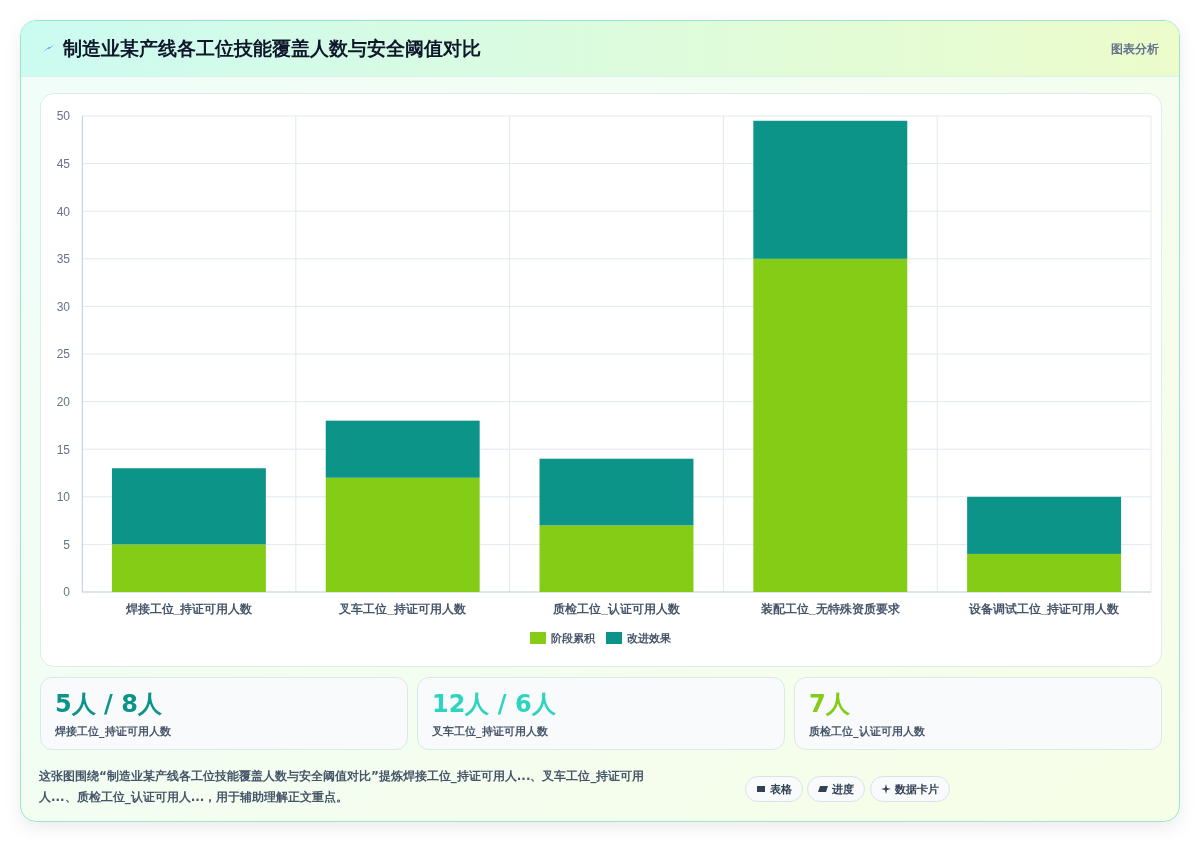 The width and height of the screenshot is (1201, 844). Describe the element at coordinates (108, 704) in the screenshot. I see `text: 5人 / 8人` at that location.